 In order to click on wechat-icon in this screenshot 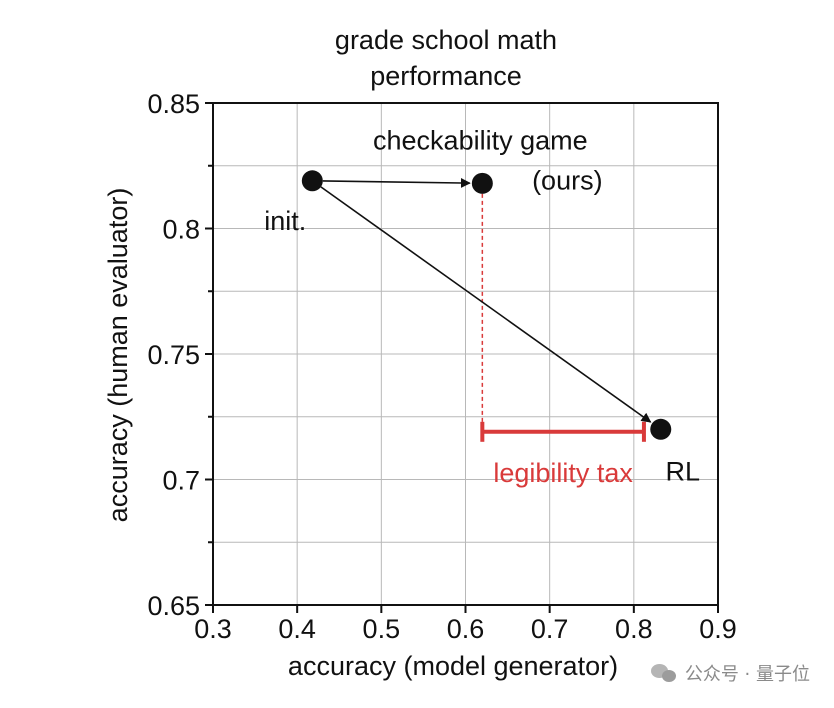, I will do `click(663, 673)`.